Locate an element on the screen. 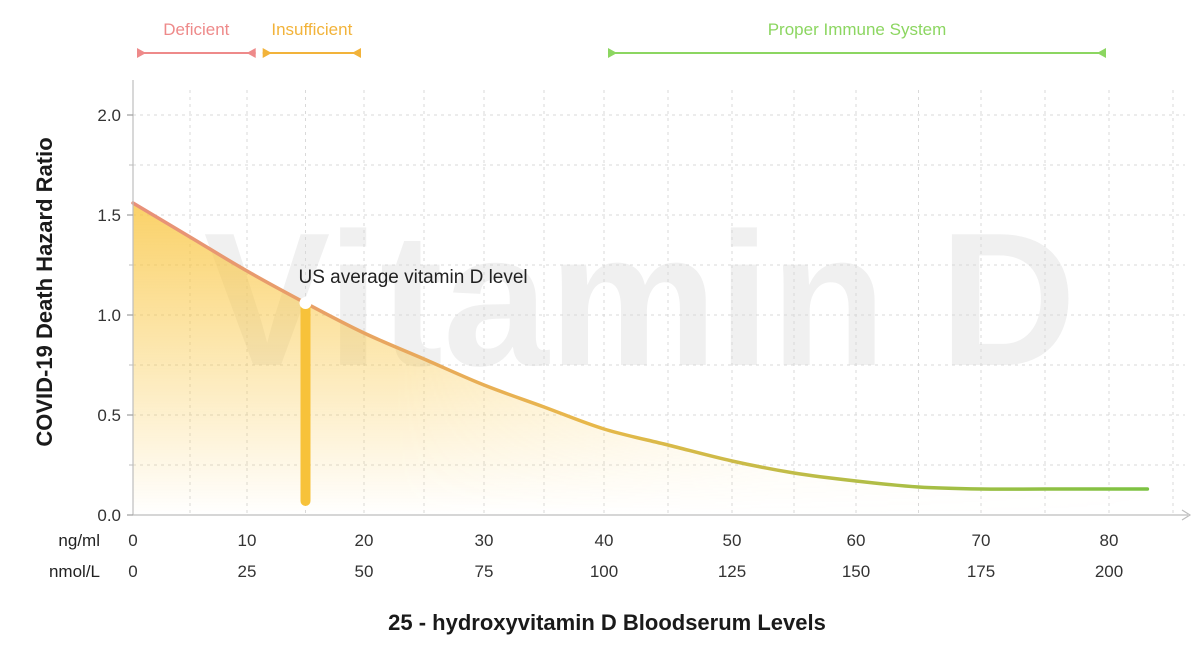 The width and height of the screenshot is (1200, 651). y-tick-label: 2.0 is located at coordinates (109, 115).